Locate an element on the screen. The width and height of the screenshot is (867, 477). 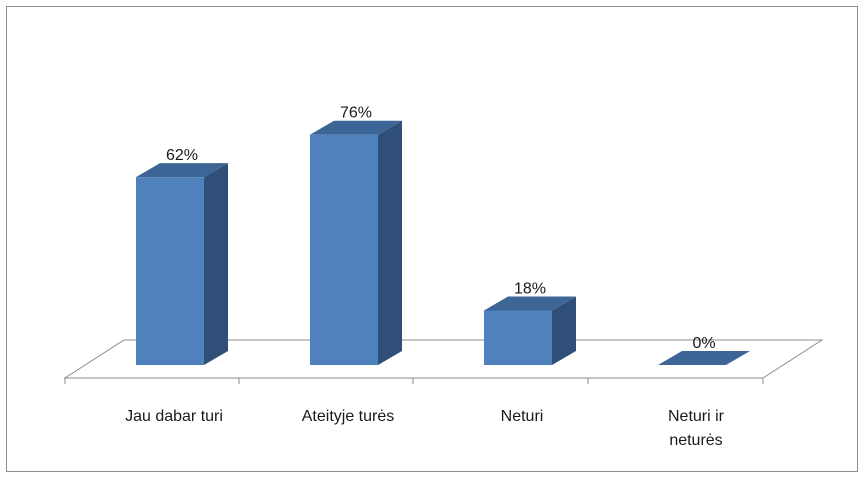
floor-plane is located at coordinates (443, 359).